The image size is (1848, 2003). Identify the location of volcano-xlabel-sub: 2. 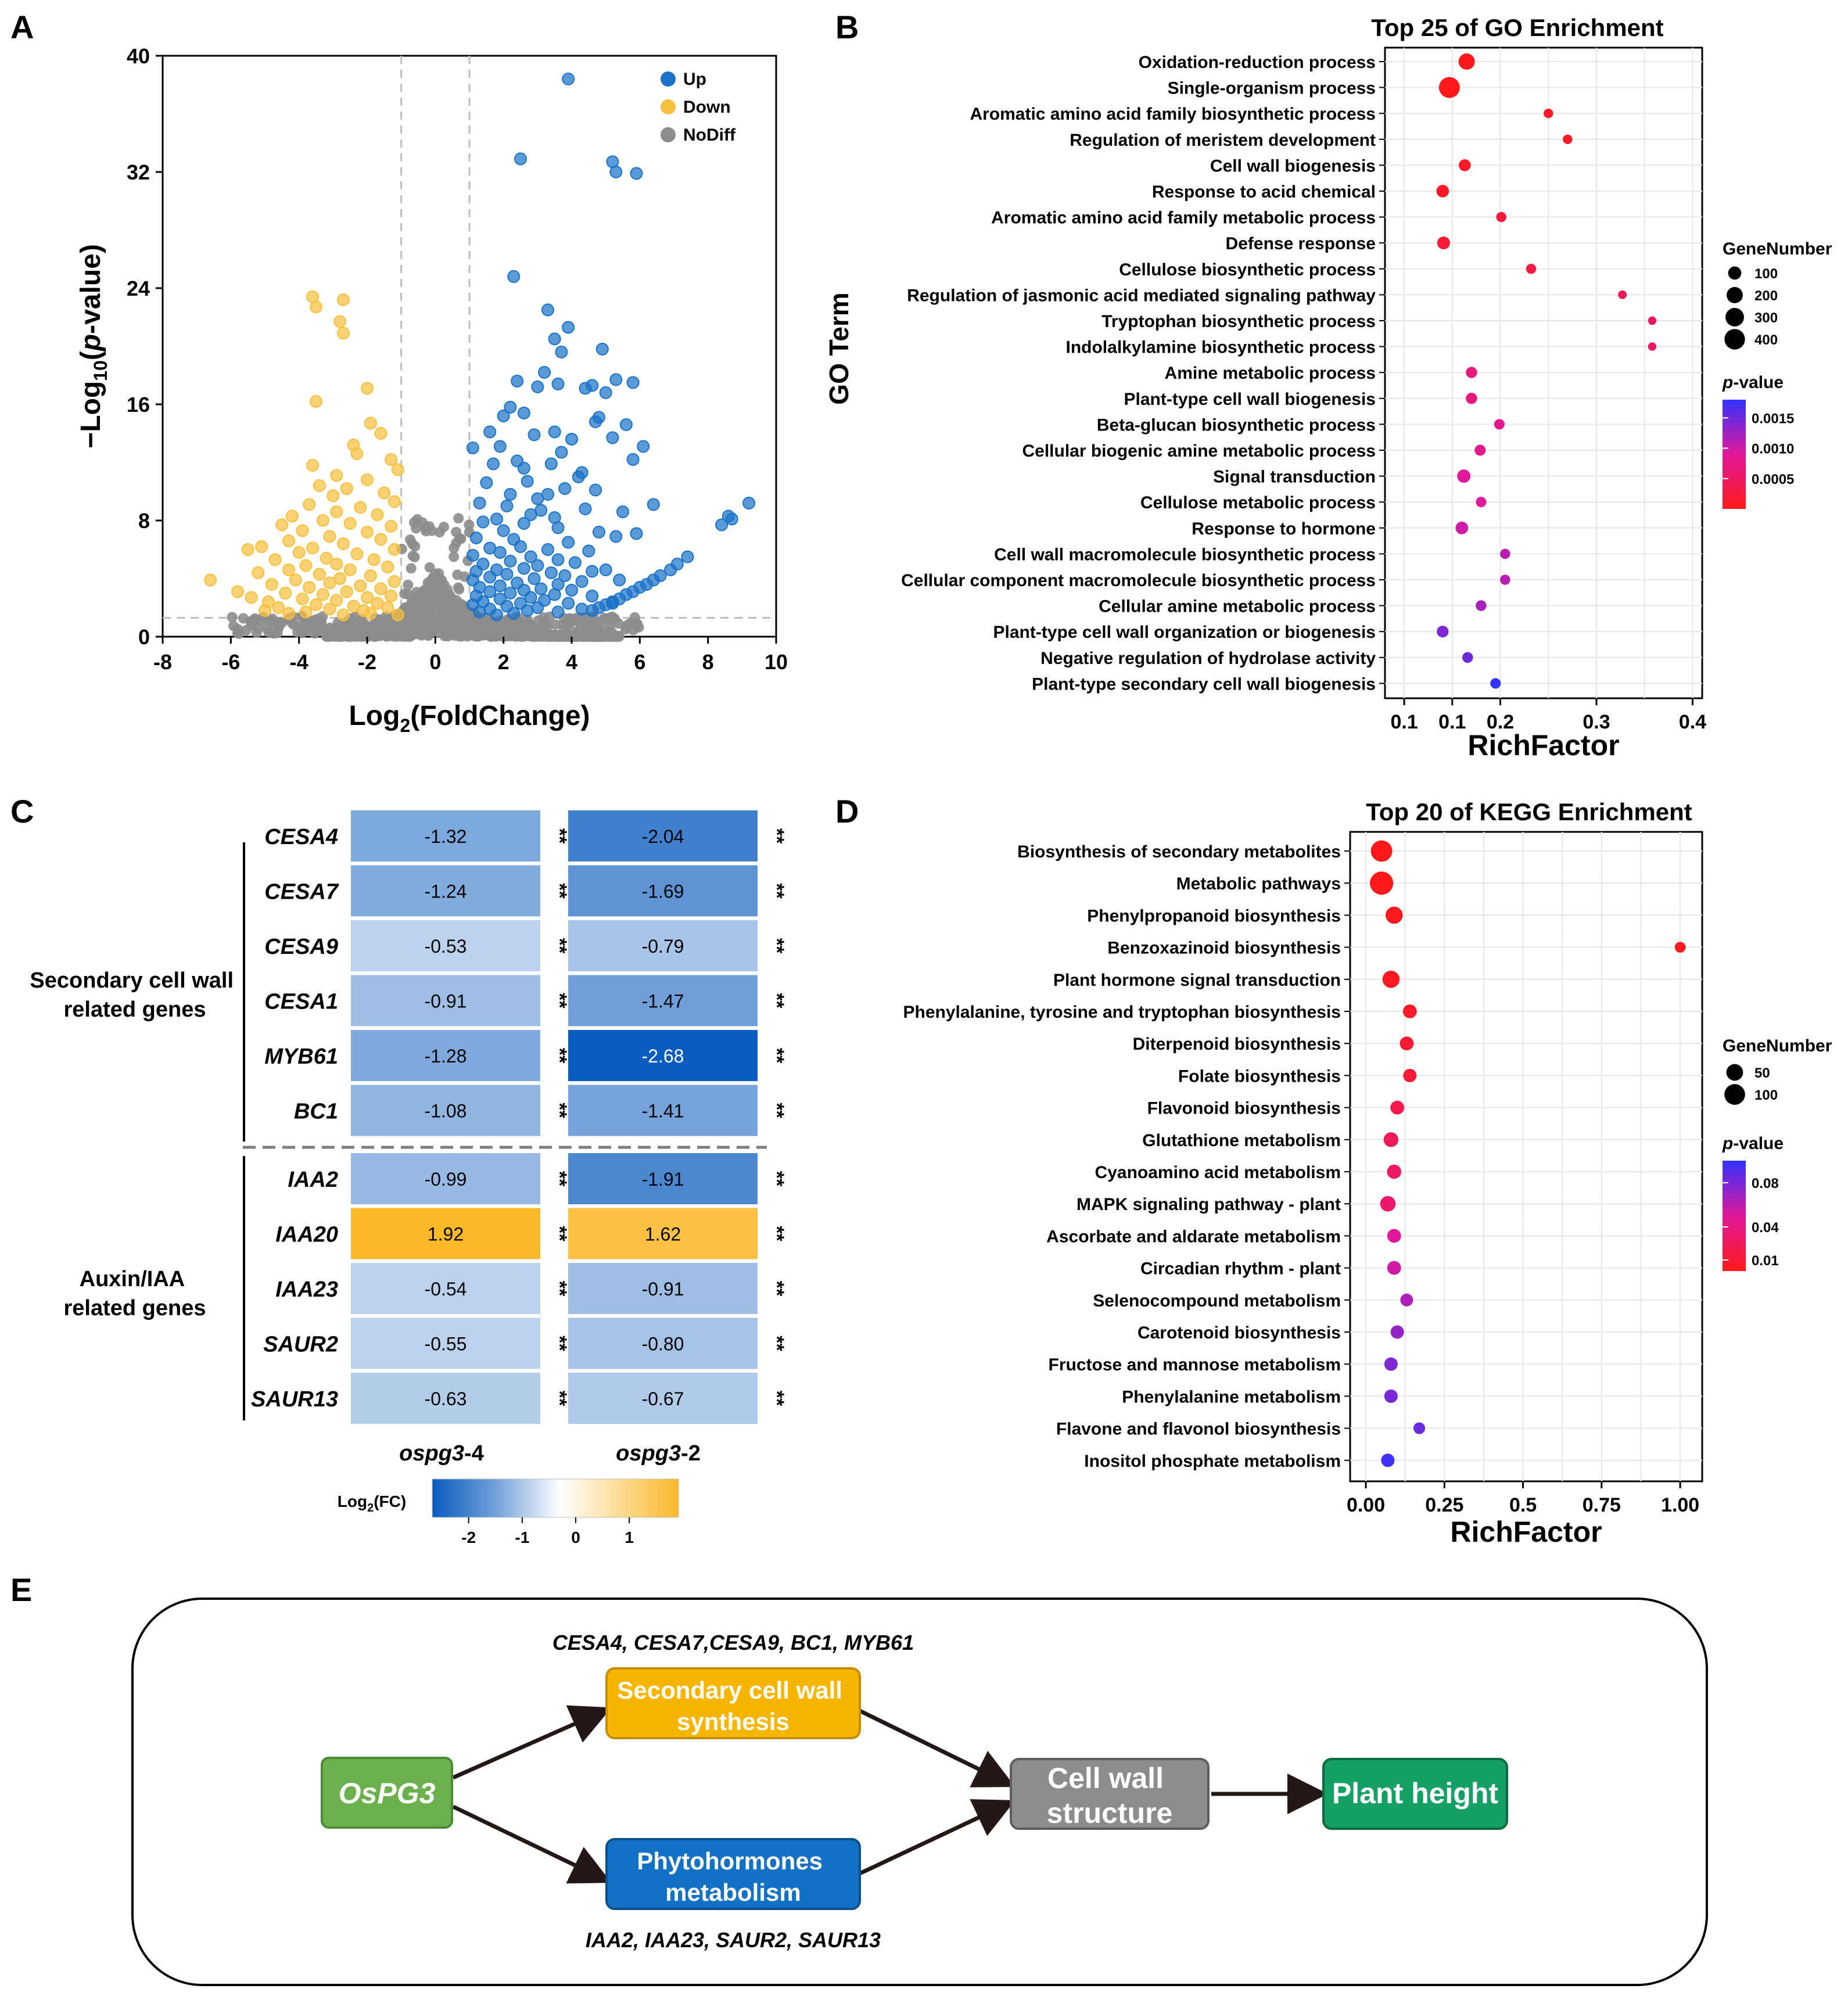
(405, 726).